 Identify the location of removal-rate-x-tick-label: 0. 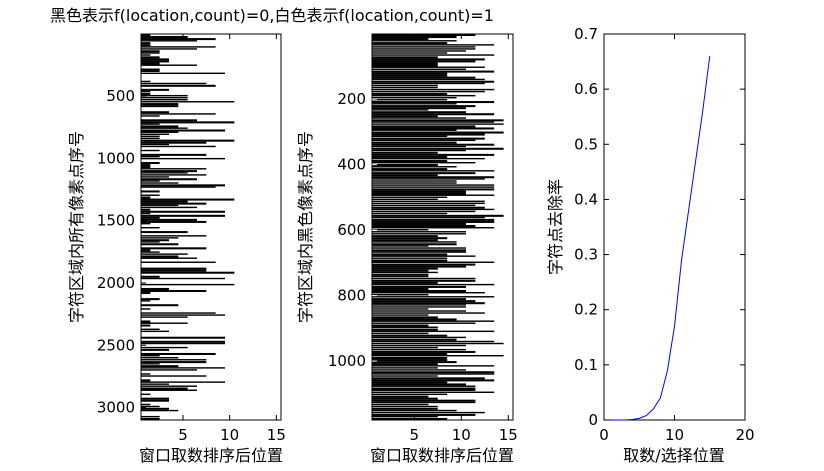
(604, 435).